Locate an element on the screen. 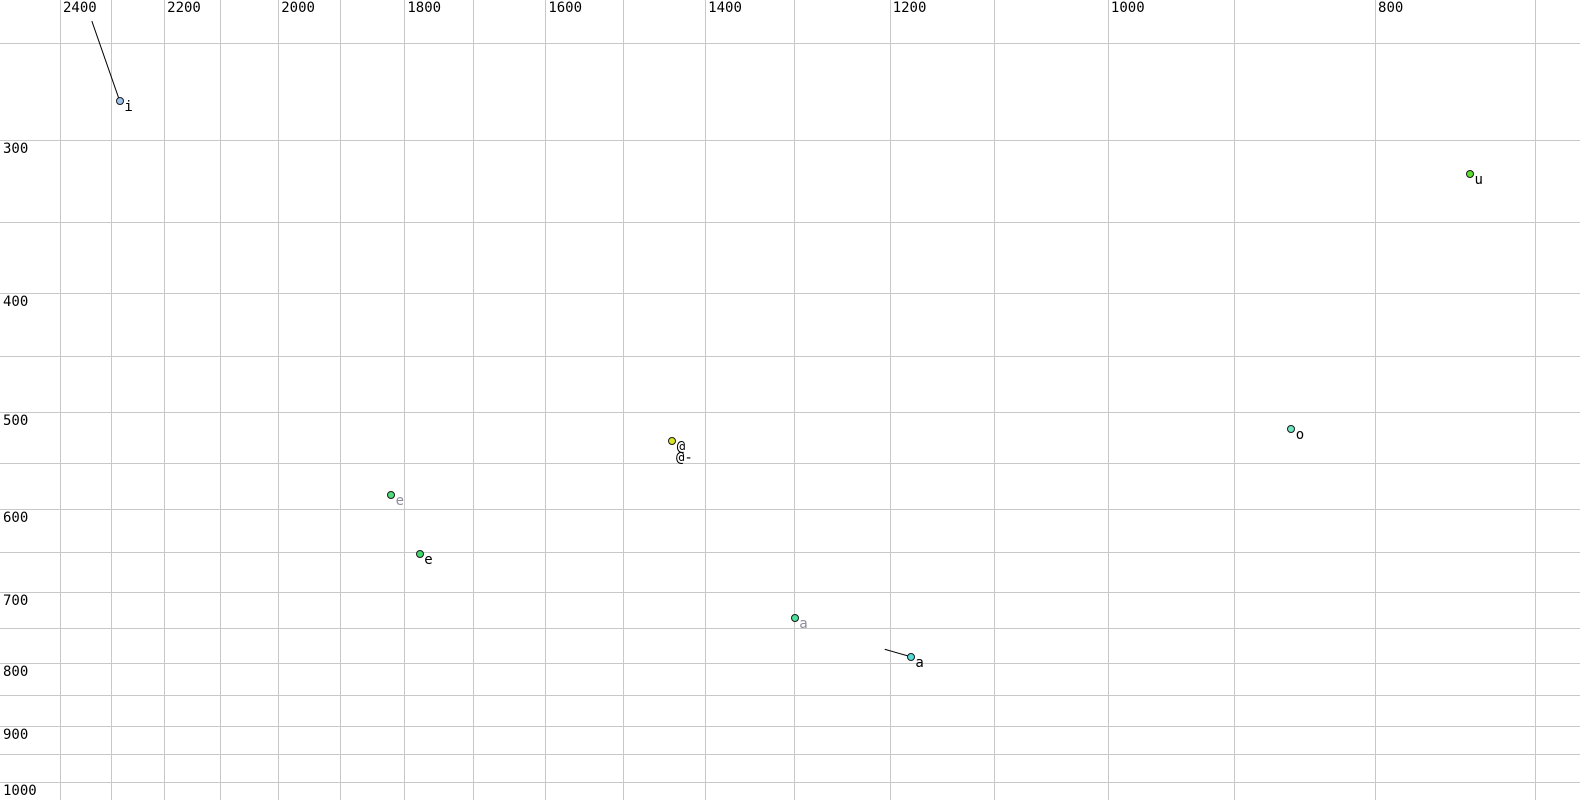  vowel-label-e-2: e is located at coordinates (428, 559).